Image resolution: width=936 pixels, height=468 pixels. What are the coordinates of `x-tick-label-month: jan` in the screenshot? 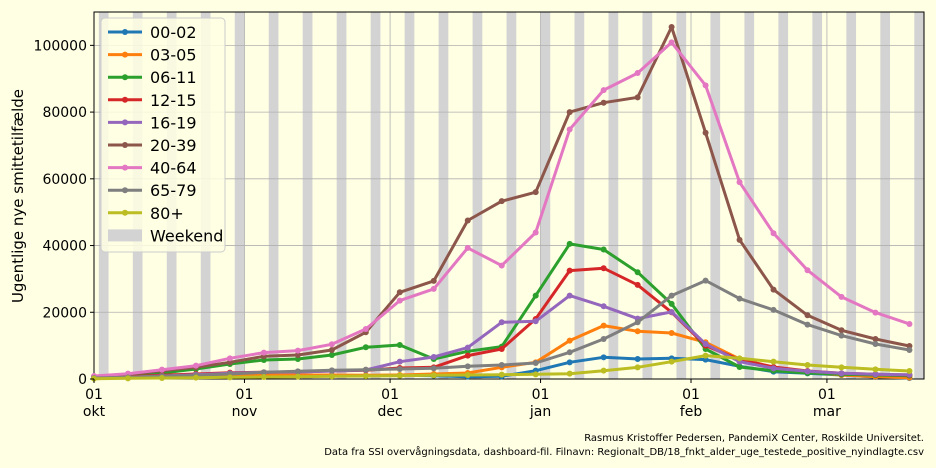 It's located at (540, 412).